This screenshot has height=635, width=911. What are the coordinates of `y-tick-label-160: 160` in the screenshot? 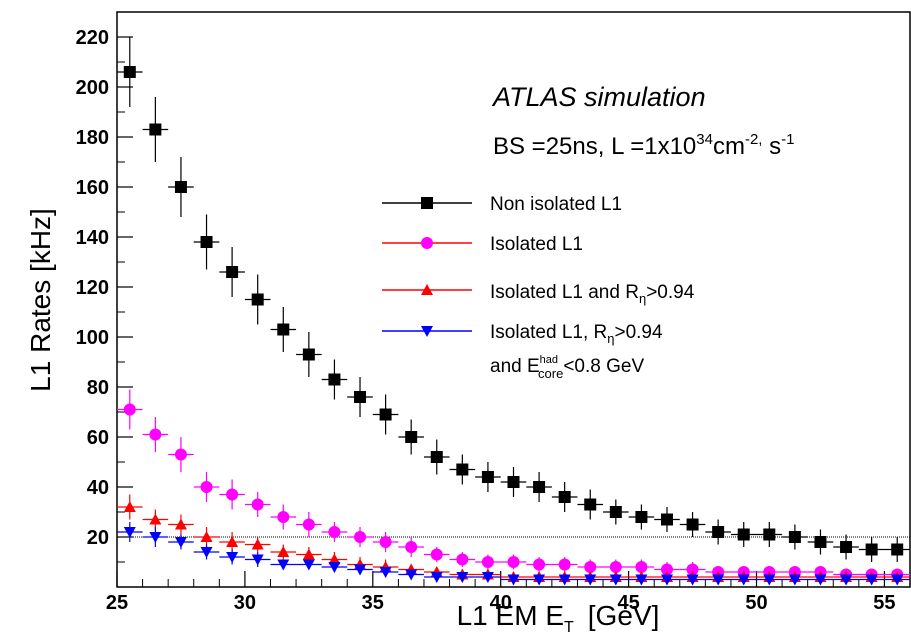 It's located at (92, 188).